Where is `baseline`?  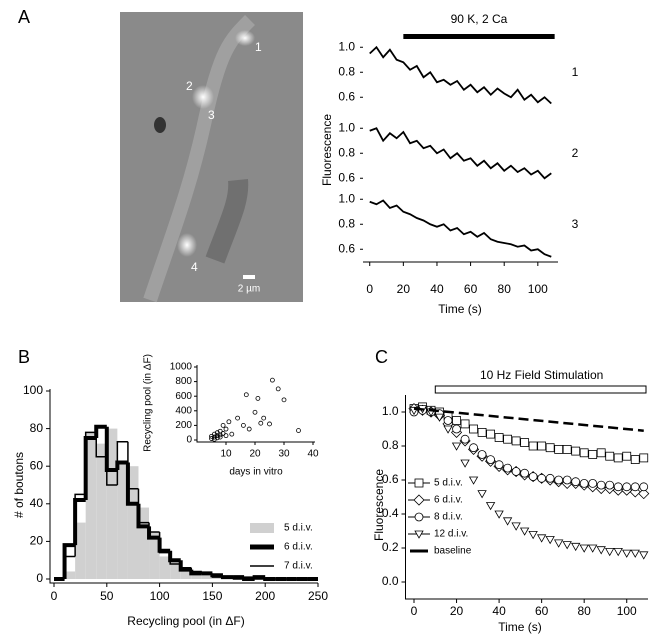
baseline is located at coordinates (528, 419).